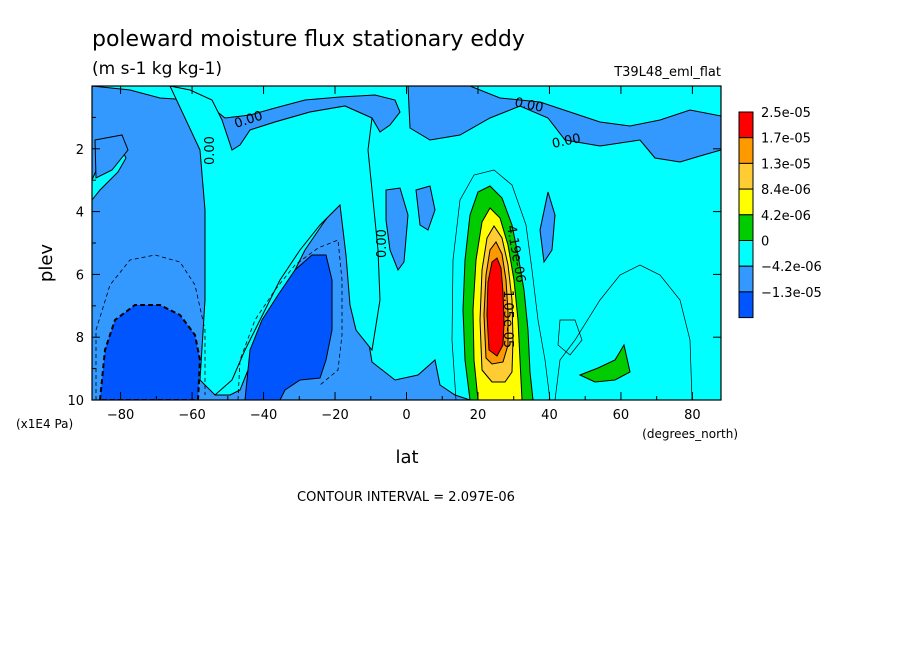 The image size is (904, 654). What do you see at coordinates (80, 213) in the screenshot?
I see `y-tick-label-1: 4` at bounding box center [80, 213].